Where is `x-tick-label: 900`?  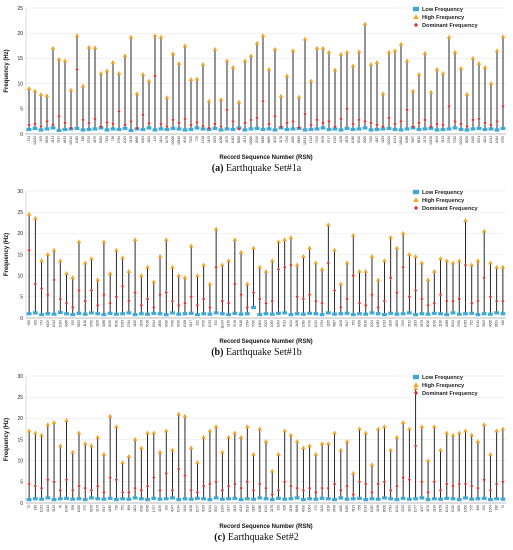 x-tick-label: 900 is located at coordinates (35, 323).